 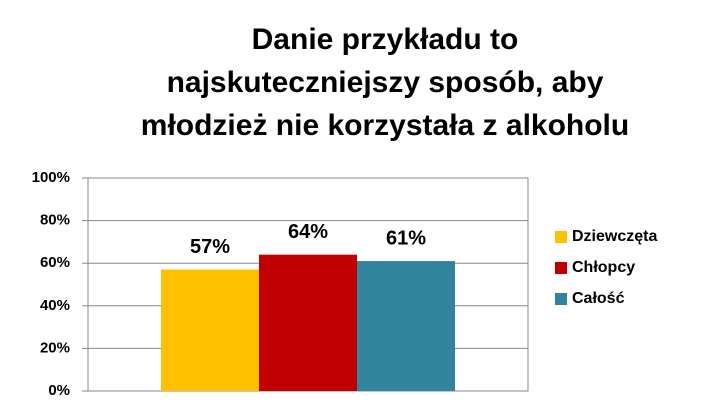 What do you see at coordinates (308, 232) in the screenshot?
I see `data-label: 64%` at bounding box center [308, 232].